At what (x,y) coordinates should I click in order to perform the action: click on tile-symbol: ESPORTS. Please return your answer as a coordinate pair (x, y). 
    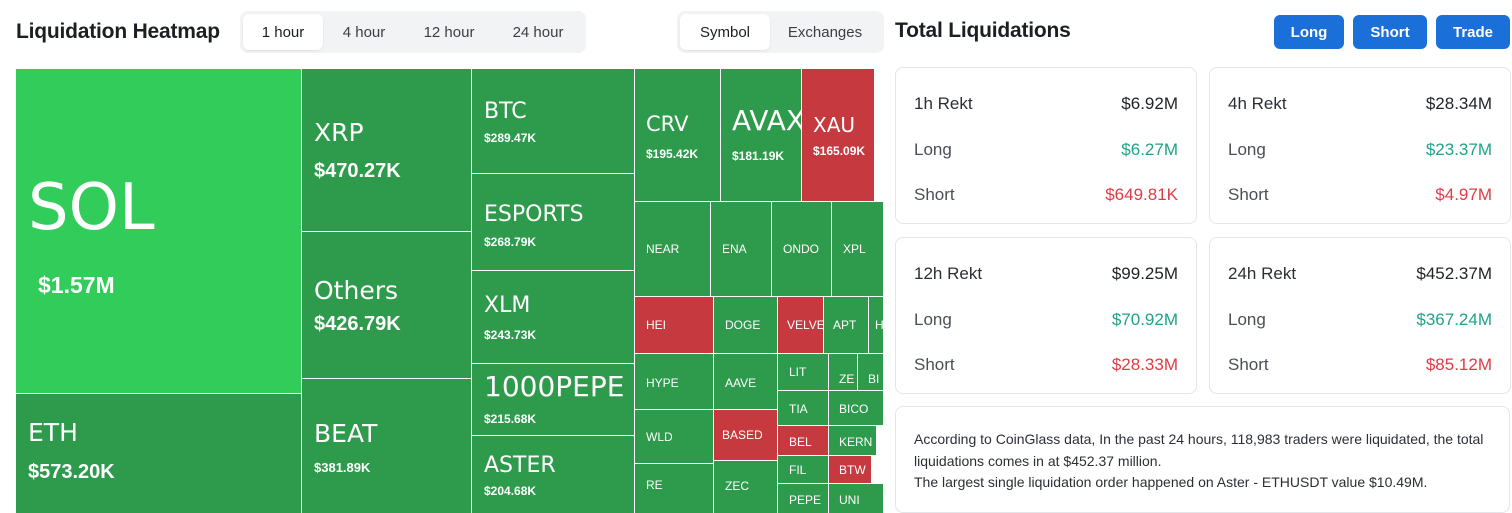
    Looking at the image, I should click on (534, 214).